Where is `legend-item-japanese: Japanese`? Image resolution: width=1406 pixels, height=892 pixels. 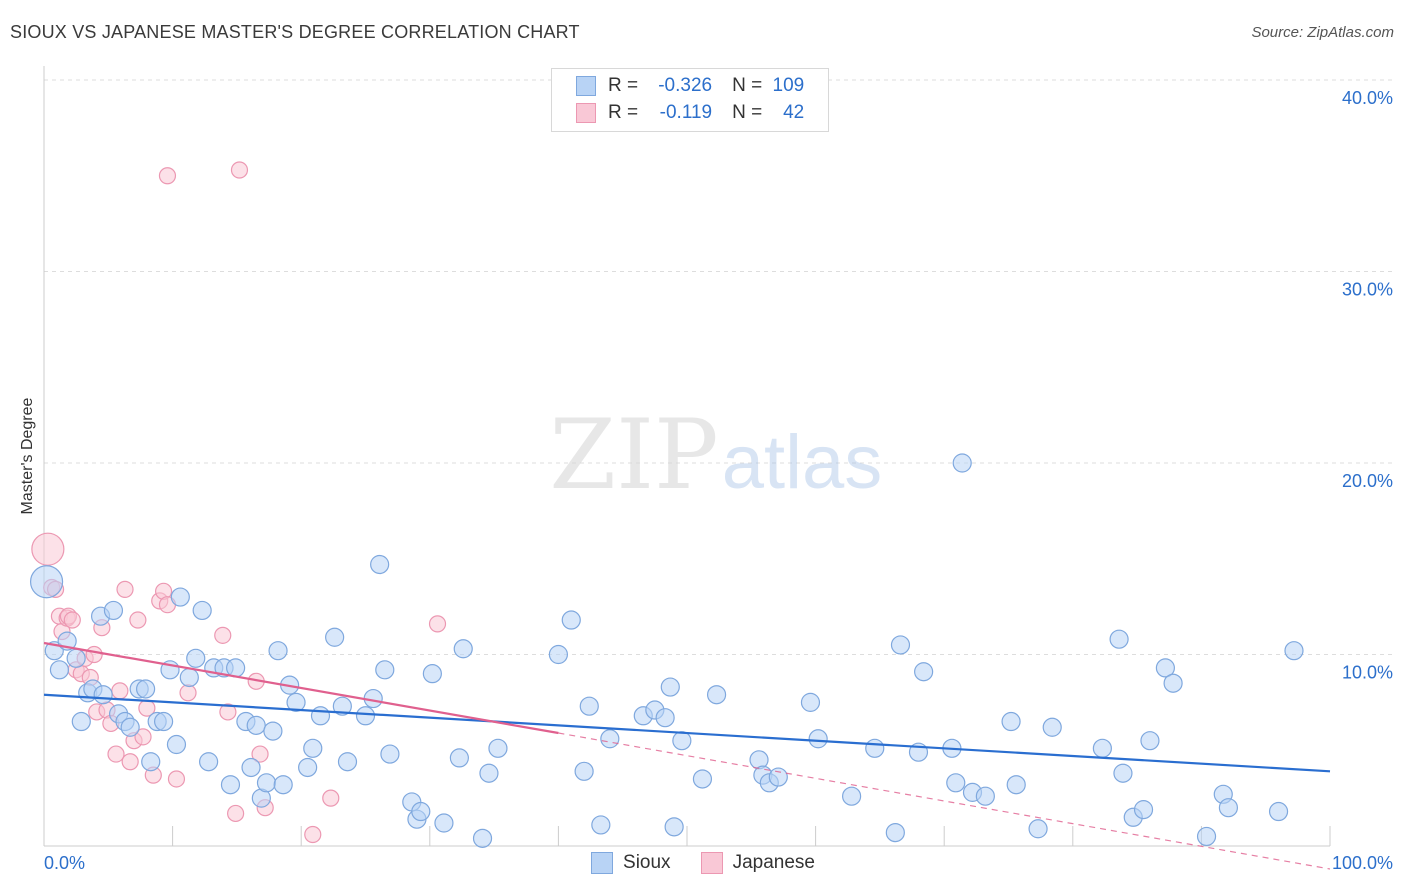
legend-item-japanese: Japanese is located at coordinates (757, 863).